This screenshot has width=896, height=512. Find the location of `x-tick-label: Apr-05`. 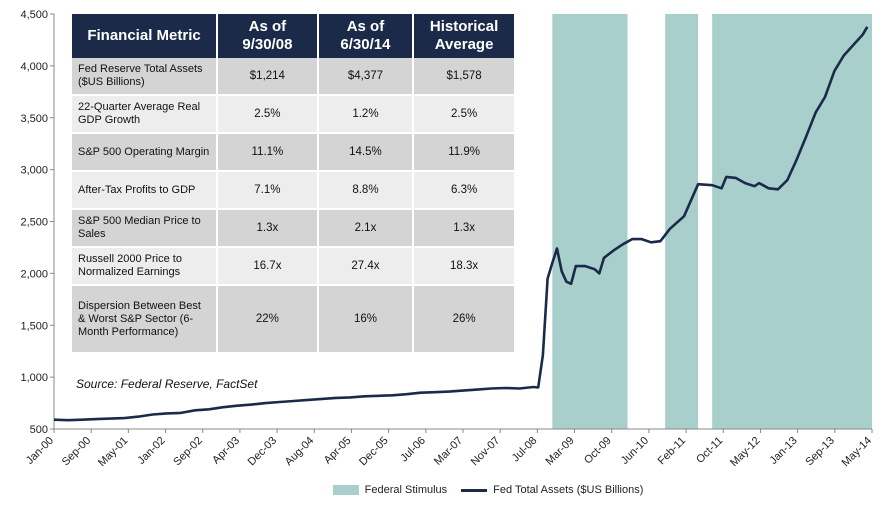

x-tick-label: Apr-05 is located at coordinates (338, 451).